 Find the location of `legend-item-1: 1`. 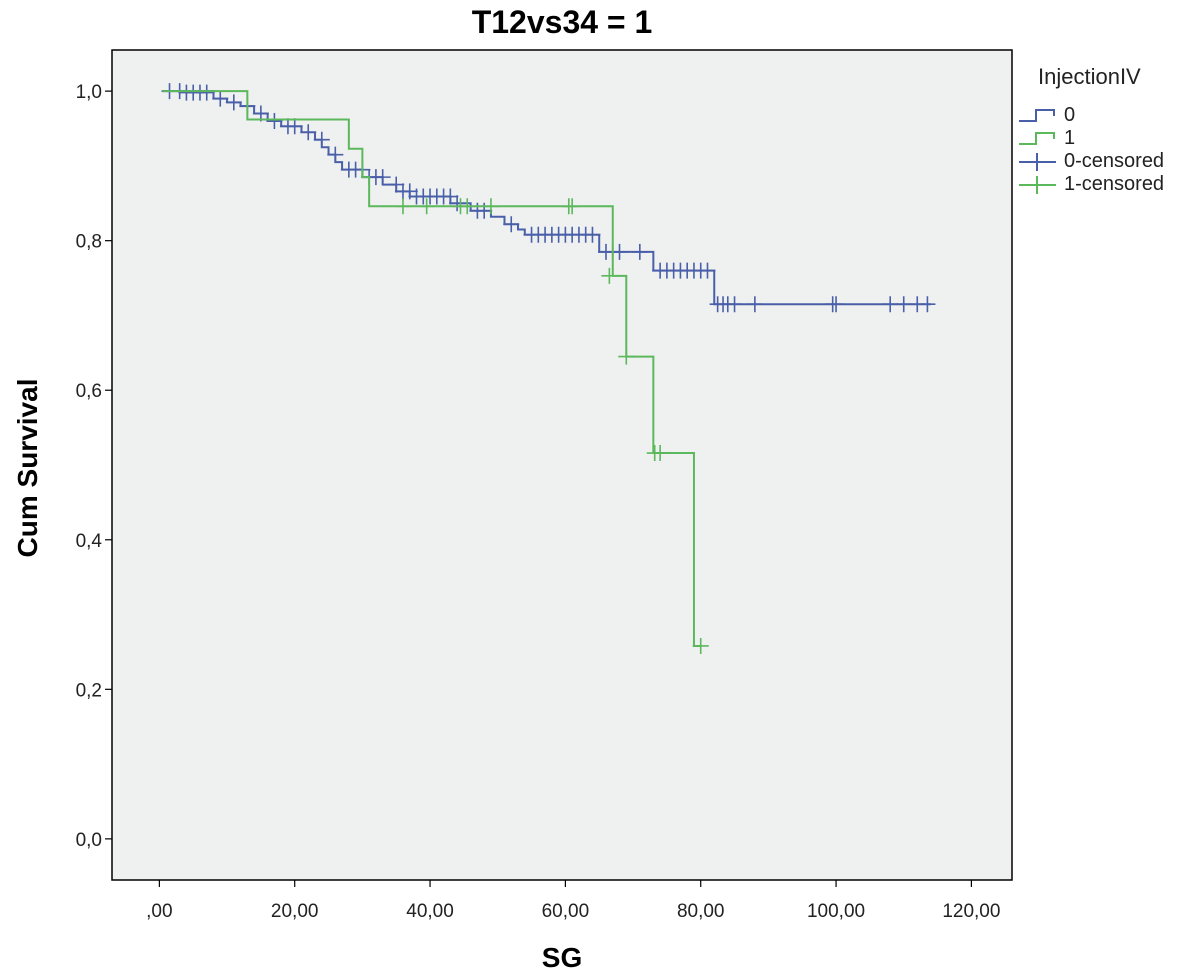

legend-item-1: 1 is located at coordinates (1105, 138).